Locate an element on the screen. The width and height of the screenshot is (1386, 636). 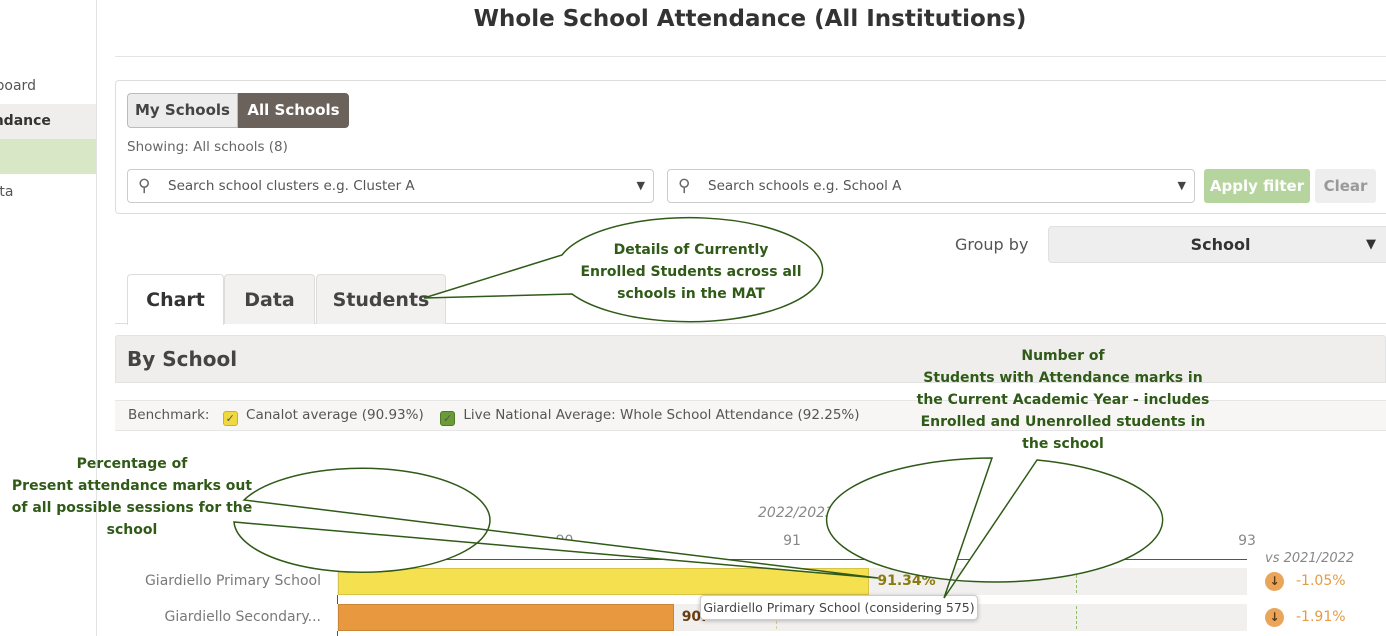
comparison-value: -1.05% is located at coordinates (1321, 581).